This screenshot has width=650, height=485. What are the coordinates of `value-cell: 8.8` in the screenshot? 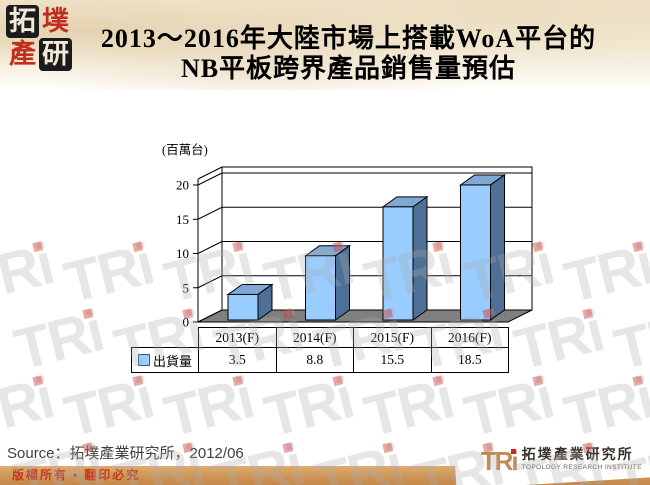 It's located at (314, 360).